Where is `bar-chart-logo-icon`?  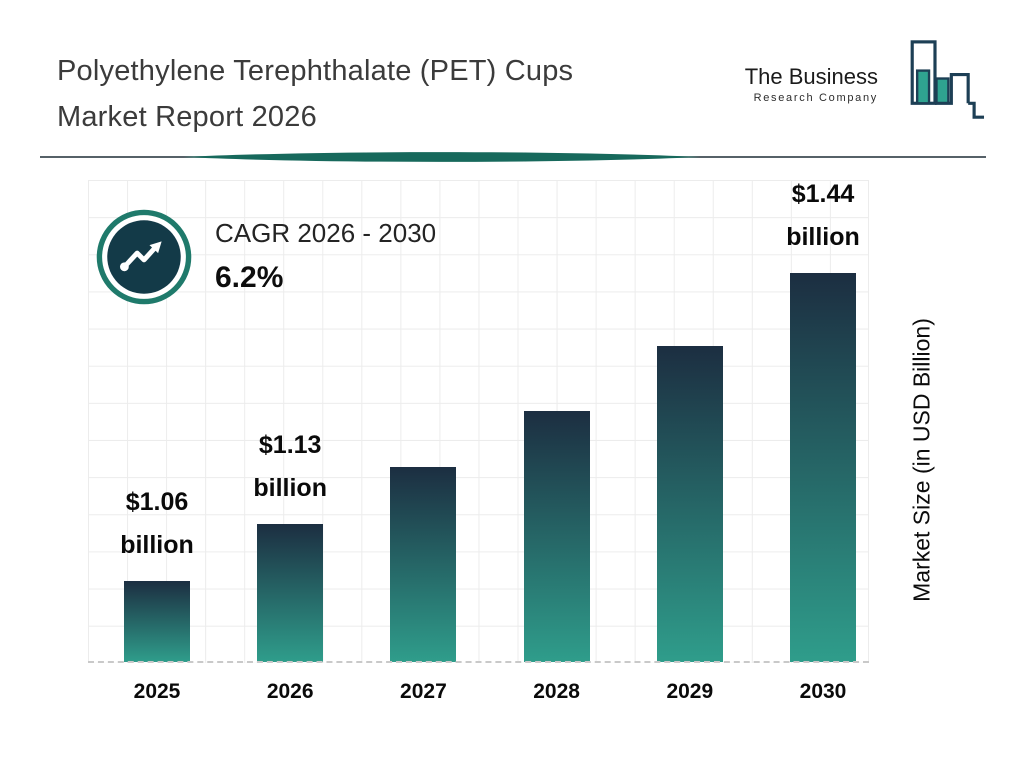 bar-chart-logo-icon is located at coordinates (947, 79).